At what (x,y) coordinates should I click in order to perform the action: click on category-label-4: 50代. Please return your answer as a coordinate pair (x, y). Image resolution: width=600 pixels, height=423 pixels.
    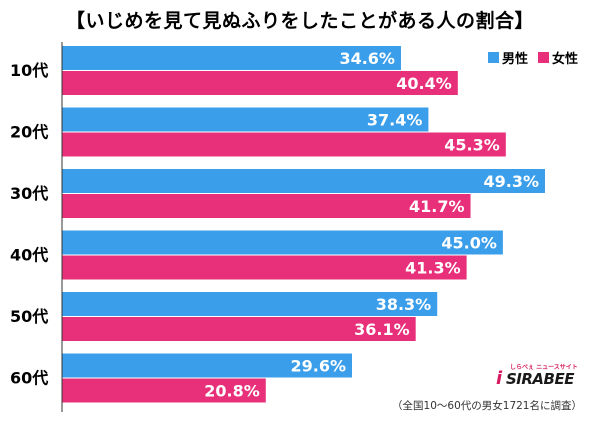
    Looking at the image, I should click on (29, 316).